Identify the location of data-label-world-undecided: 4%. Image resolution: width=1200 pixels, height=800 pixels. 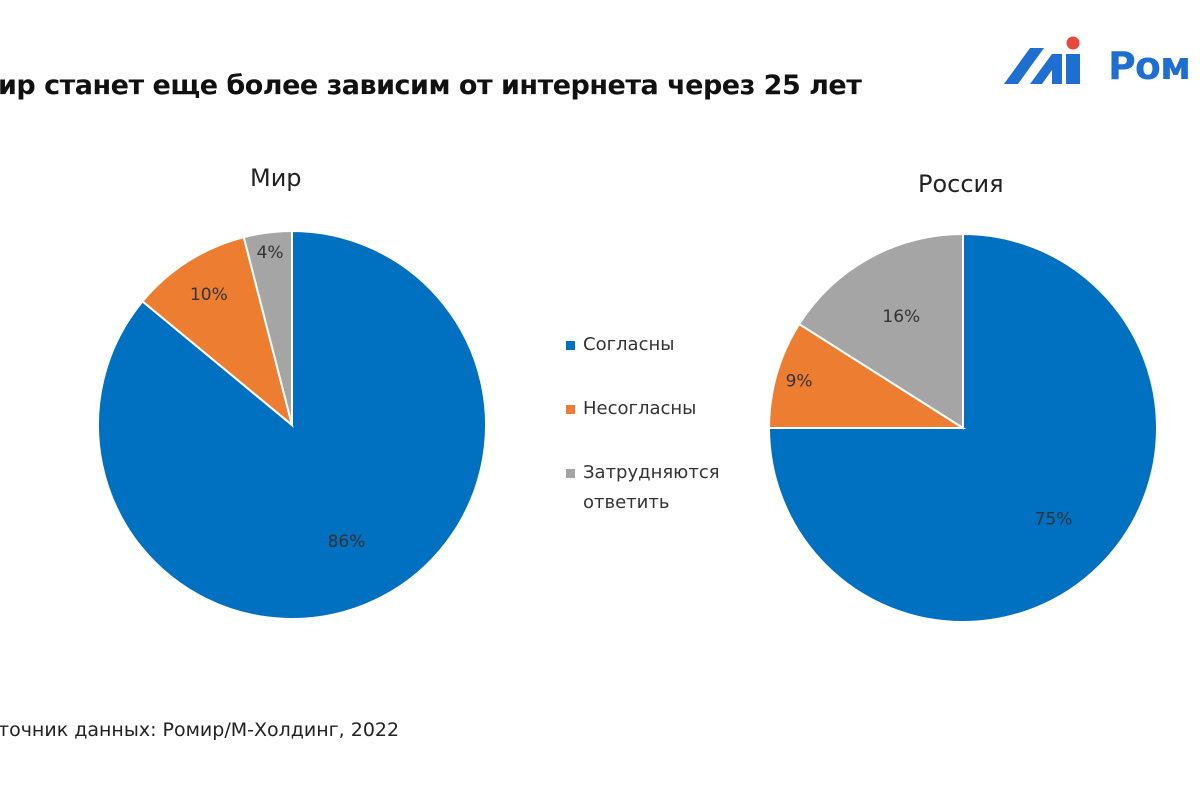
(270, 253).